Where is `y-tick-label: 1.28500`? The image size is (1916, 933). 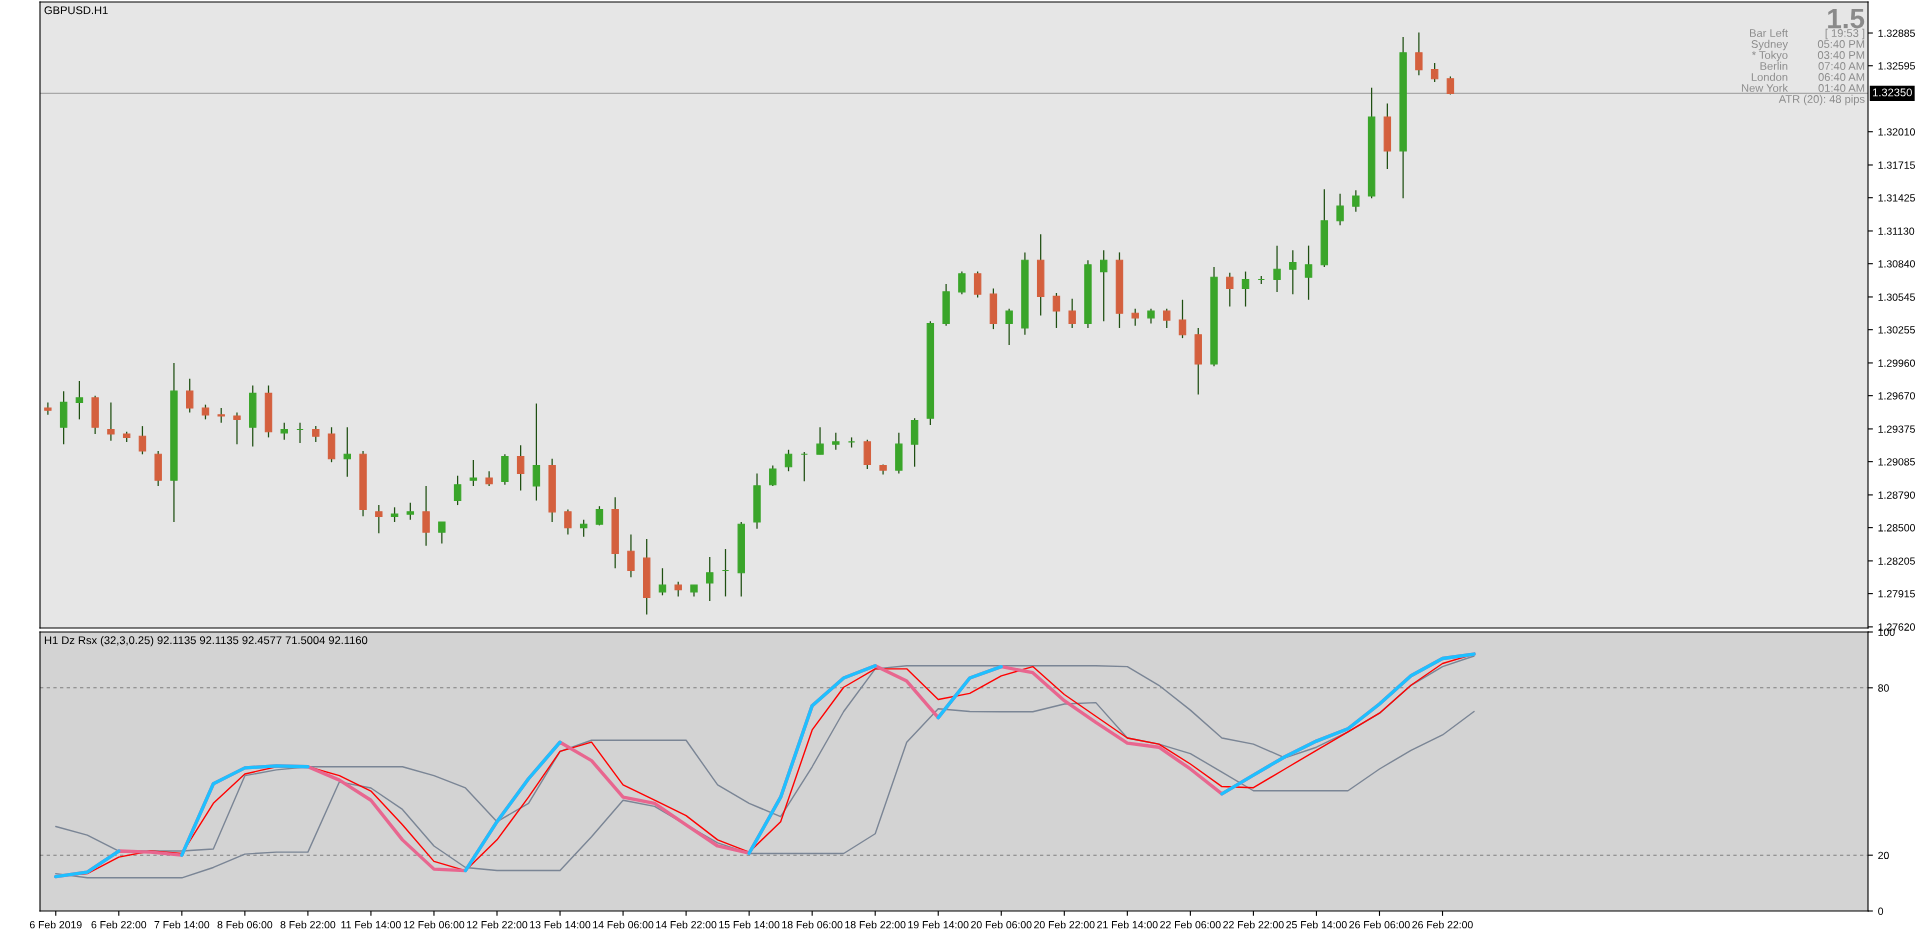
y-tick-label: 1.28500 is located at coordinates (1896, 528).